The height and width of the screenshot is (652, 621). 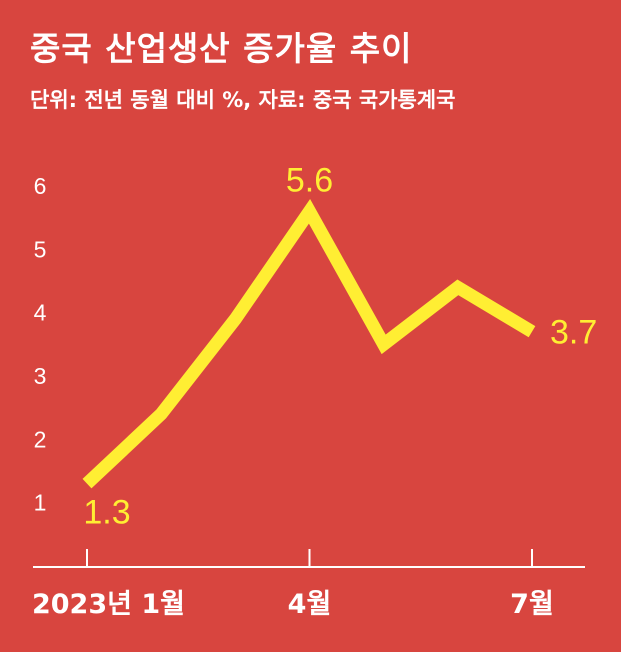 I want to click on y-axis-ticks: 1 2 3 4 5 6, so click(x=40, y=344).